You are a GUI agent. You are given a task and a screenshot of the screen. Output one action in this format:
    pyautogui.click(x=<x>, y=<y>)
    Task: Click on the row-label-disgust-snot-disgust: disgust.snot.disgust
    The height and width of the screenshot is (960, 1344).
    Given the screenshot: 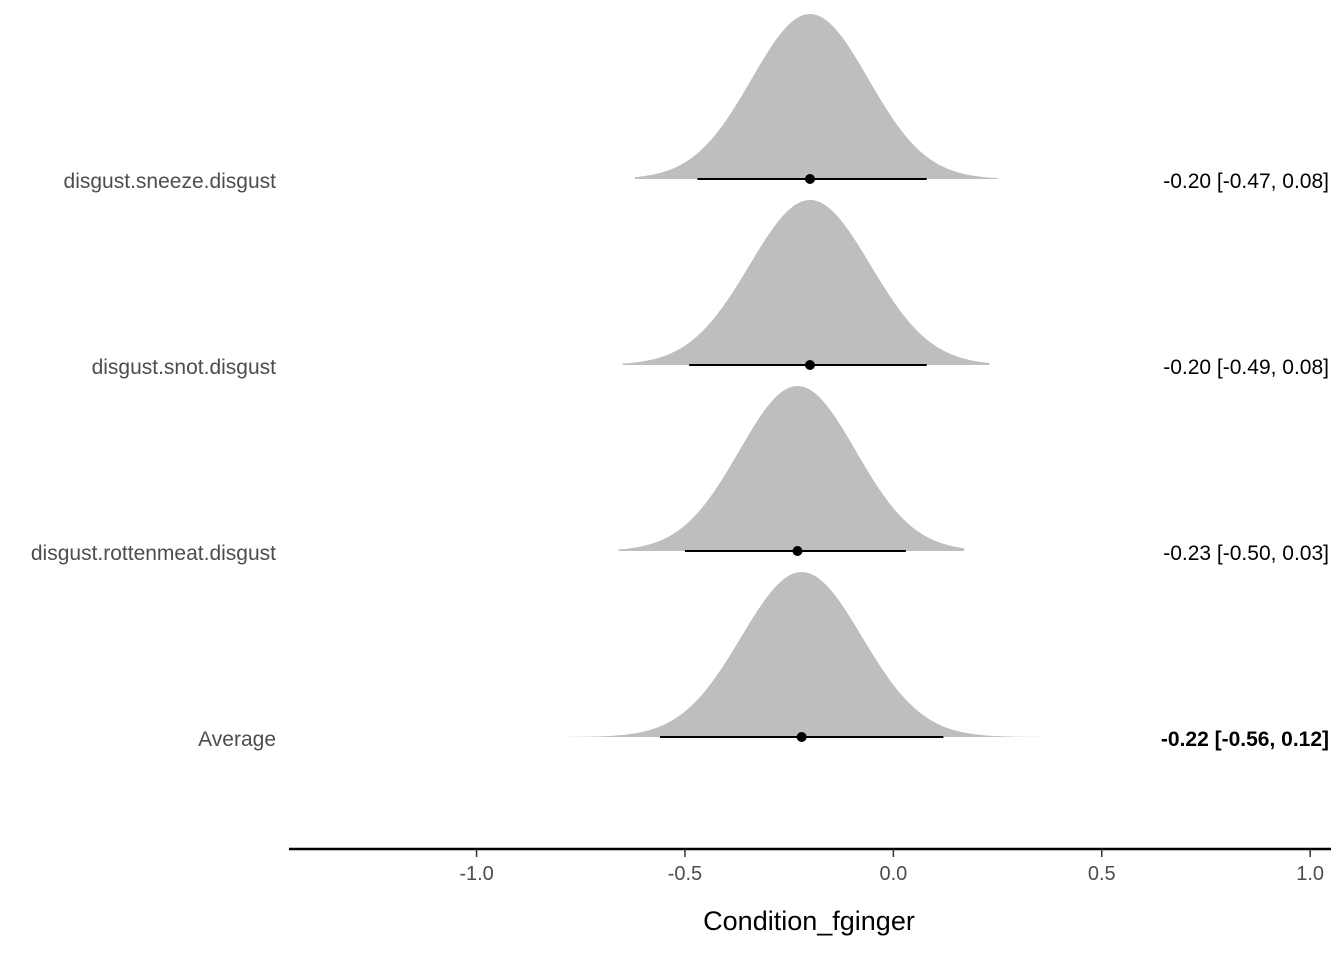 What is the action you would take?
    pyautogui.click(x=184, y=367)
    